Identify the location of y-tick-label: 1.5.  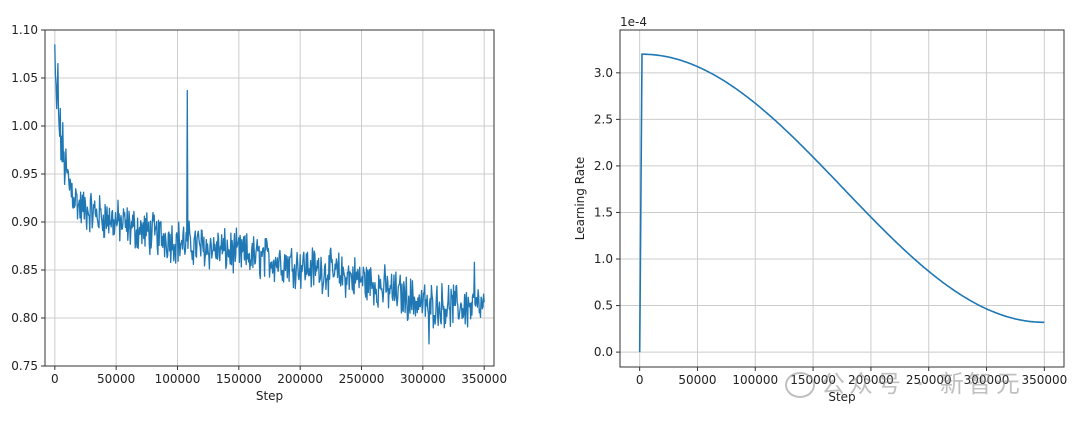
(603, 212).